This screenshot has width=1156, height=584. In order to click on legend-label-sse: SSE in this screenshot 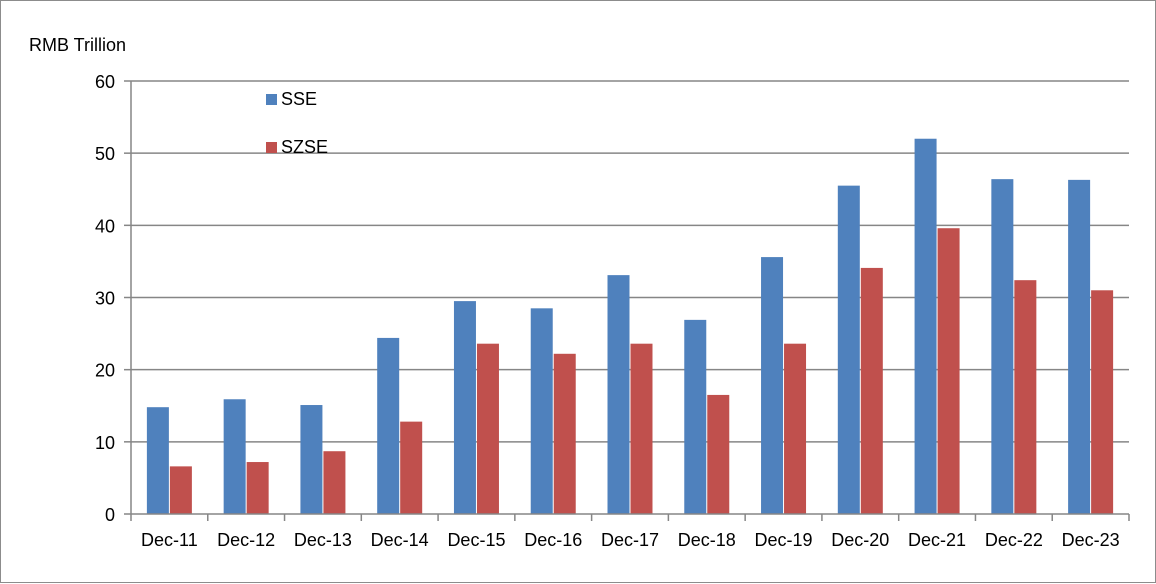, I will do `click(299, 99)`.